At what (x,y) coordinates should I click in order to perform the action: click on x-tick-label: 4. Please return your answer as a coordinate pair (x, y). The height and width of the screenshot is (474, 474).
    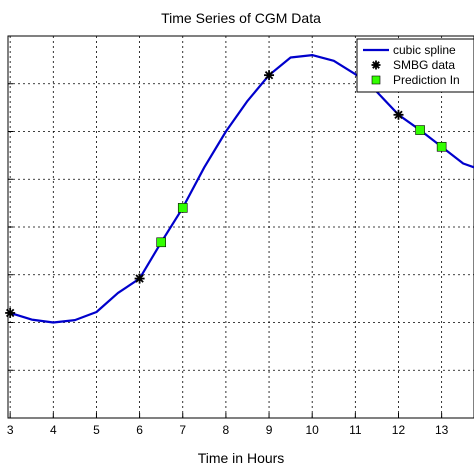
    Looking at the image, I should click on (53, 430).